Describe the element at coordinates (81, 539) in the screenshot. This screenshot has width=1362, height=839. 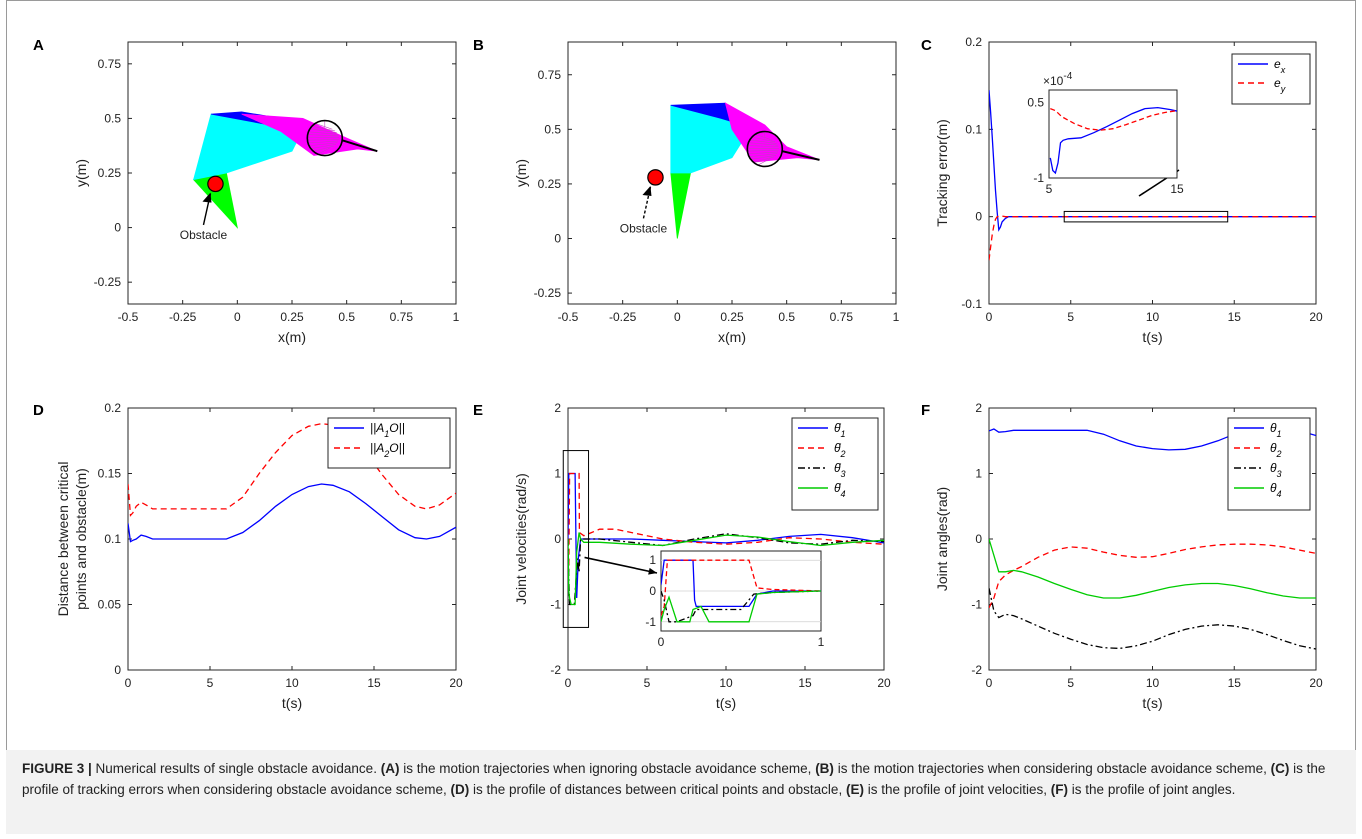
I see `y-axis-label-line: points and obstacle(m)` at that location.